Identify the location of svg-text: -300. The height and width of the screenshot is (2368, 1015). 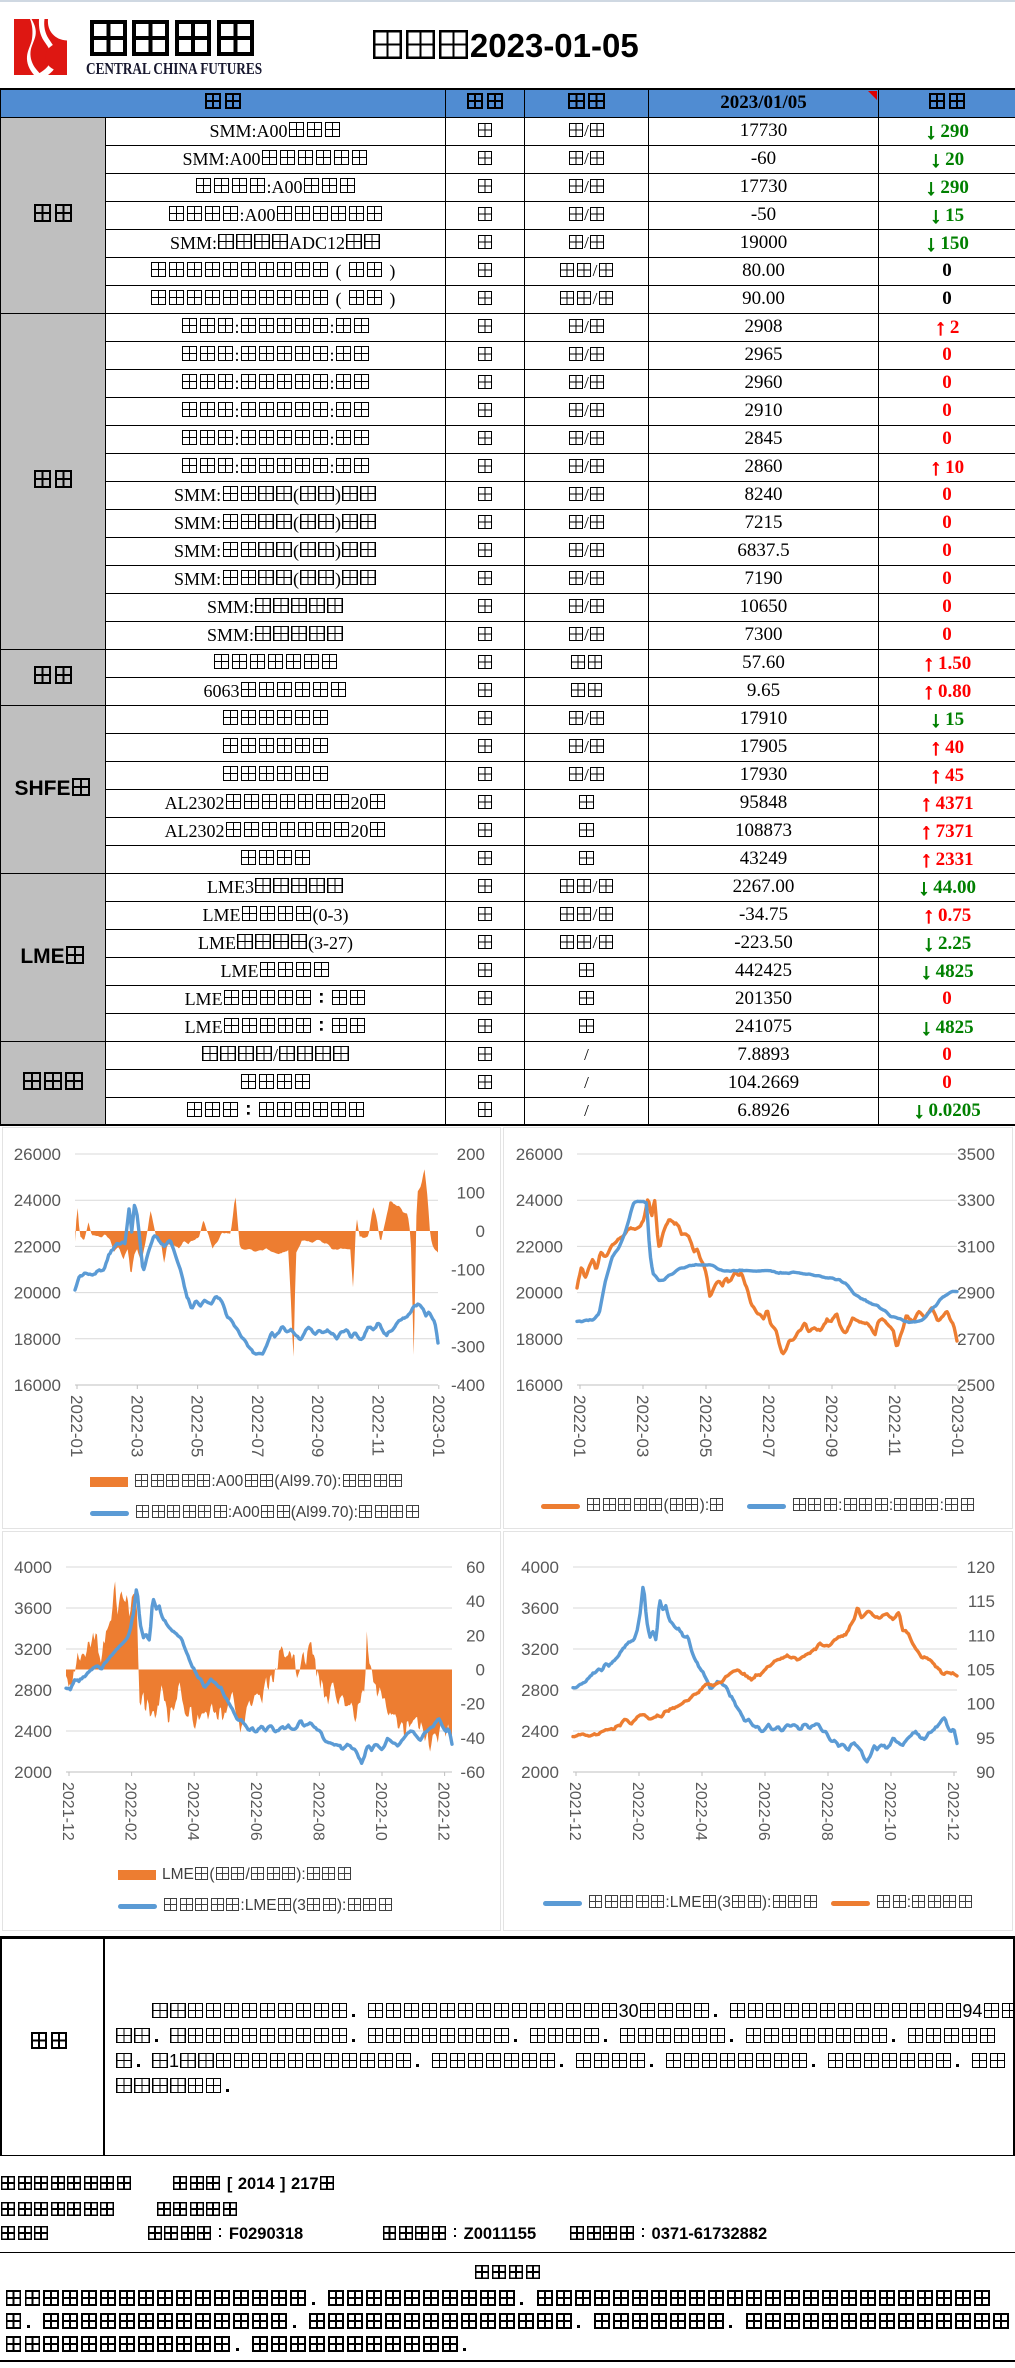
(468, 1347).